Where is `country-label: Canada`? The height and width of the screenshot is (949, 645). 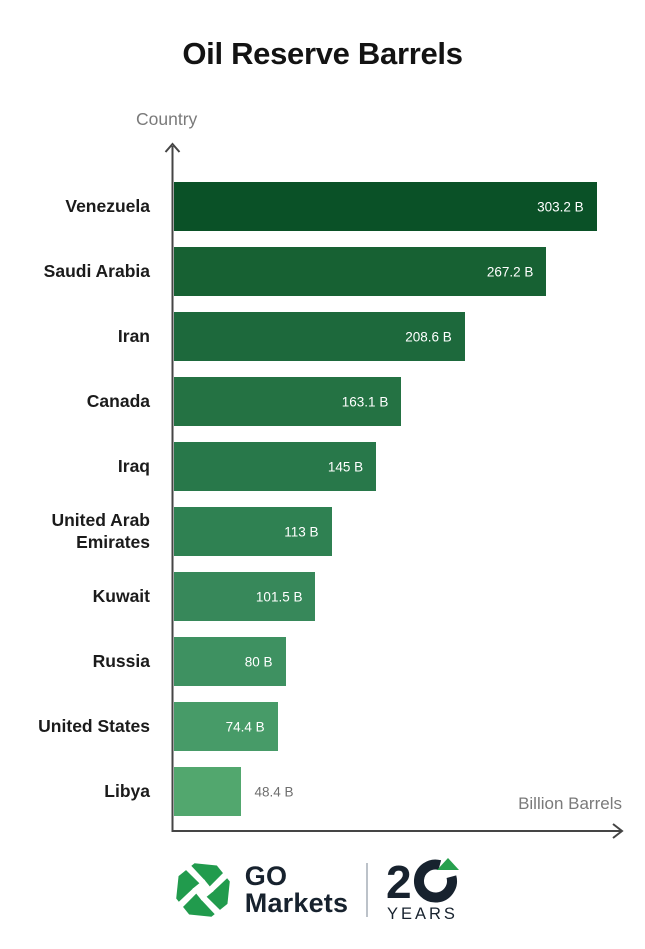 country-label: Canada is located at coordinates (118, 400).